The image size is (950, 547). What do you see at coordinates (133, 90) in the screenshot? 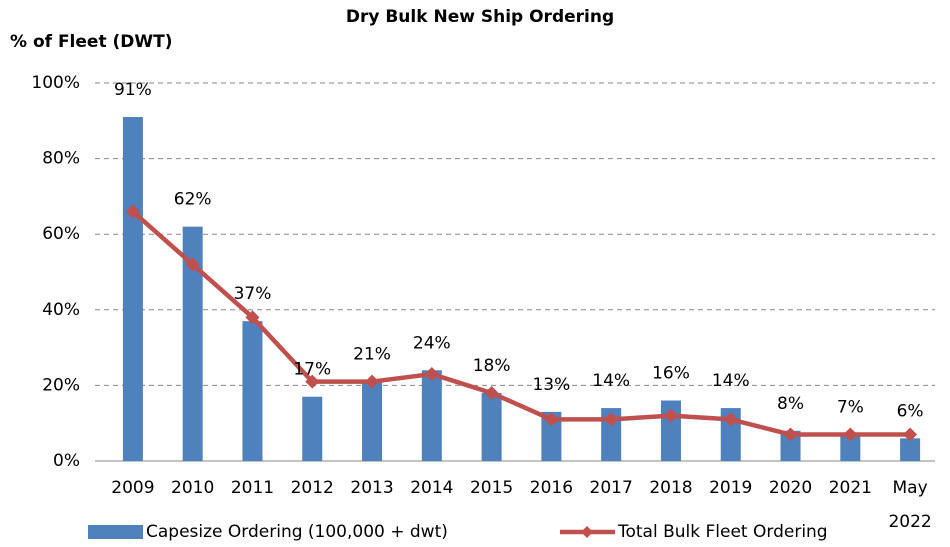
I see `data-label: 91%` at bounding box center [133, 90].